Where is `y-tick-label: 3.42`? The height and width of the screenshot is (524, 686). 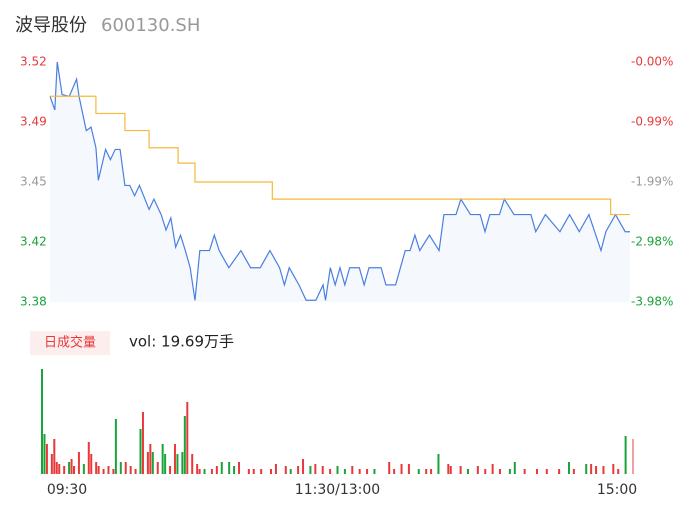 y-tick-label: 3.42 is located at coordinates (33, 242).